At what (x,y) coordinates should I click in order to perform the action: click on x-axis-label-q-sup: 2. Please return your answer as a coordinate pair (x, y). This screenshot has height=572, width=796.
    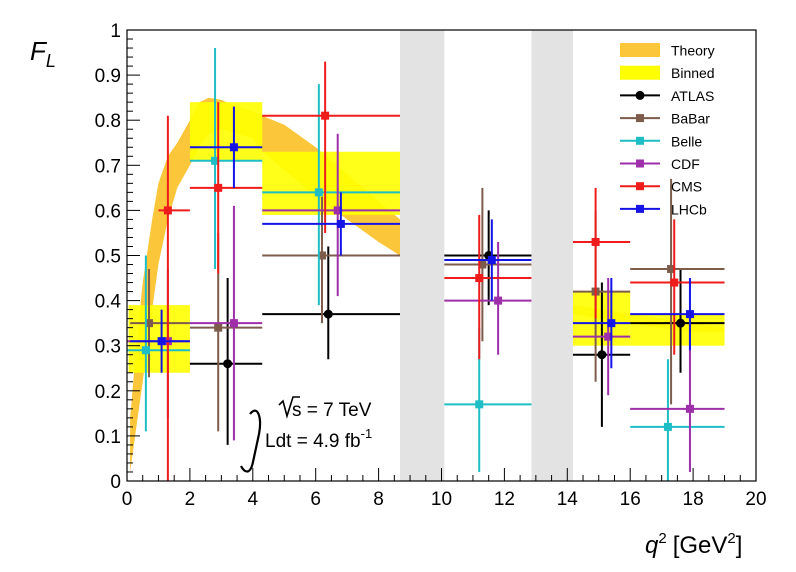
    Looking at the image, I should click on (662, 538).